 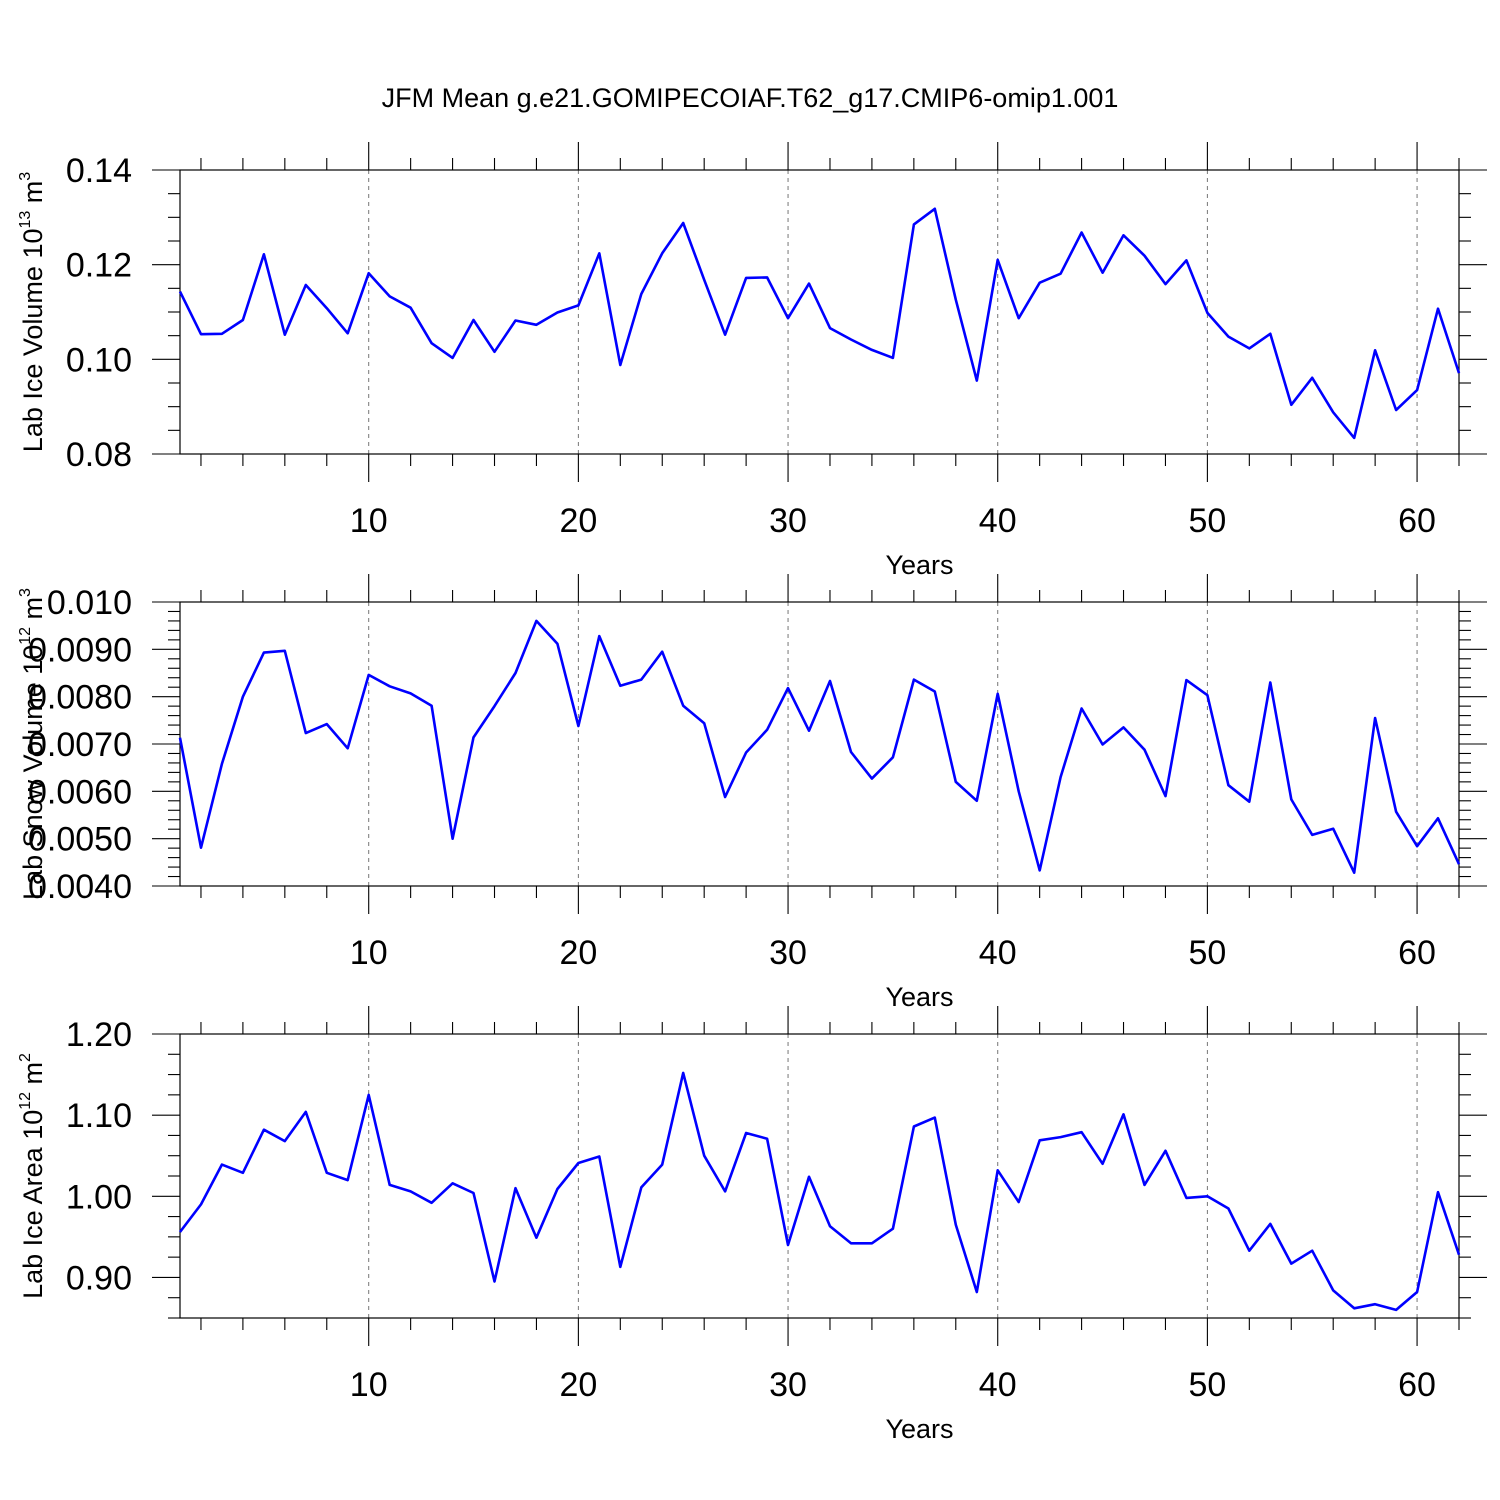 What do you see at coordinates (99, 1035) in the screenshot?
I see `y-tick-label: 1.20` at bounding box center [99, 1035].